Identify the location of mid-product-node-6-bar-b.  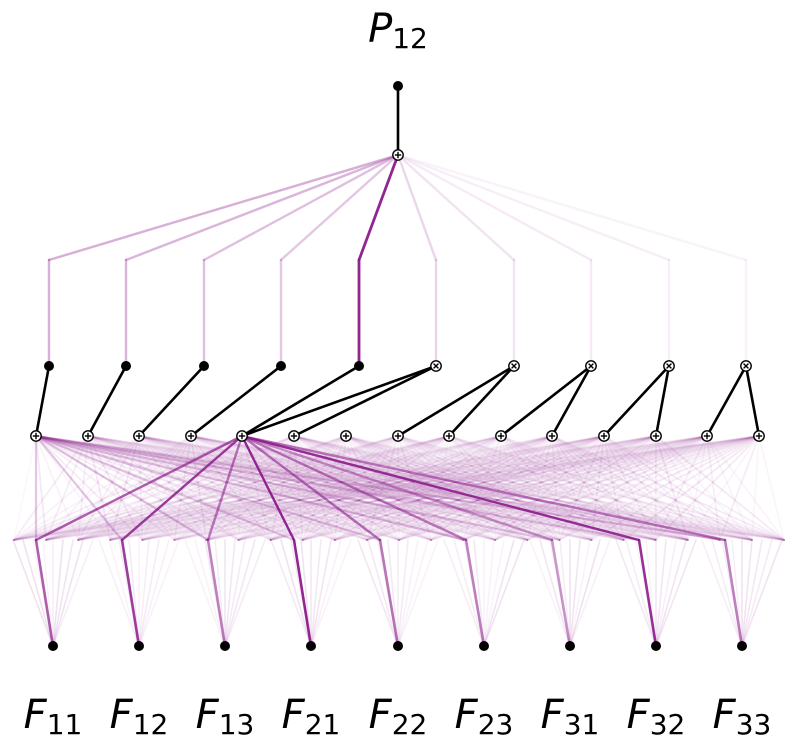
(436, 366).